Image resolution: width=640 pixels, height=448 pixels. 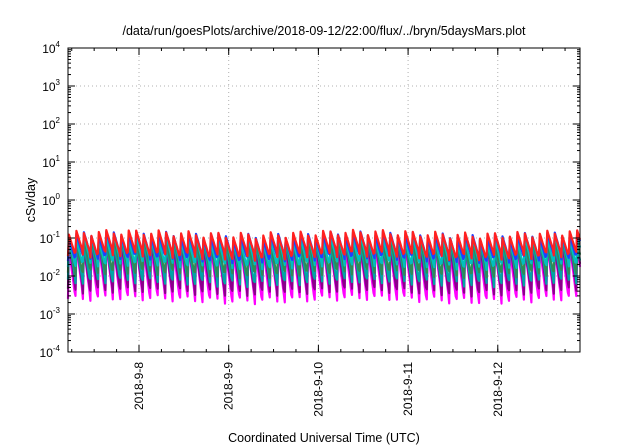 I want to click on x-tick-label: 2018-9-10, so click(x=318, y=389).